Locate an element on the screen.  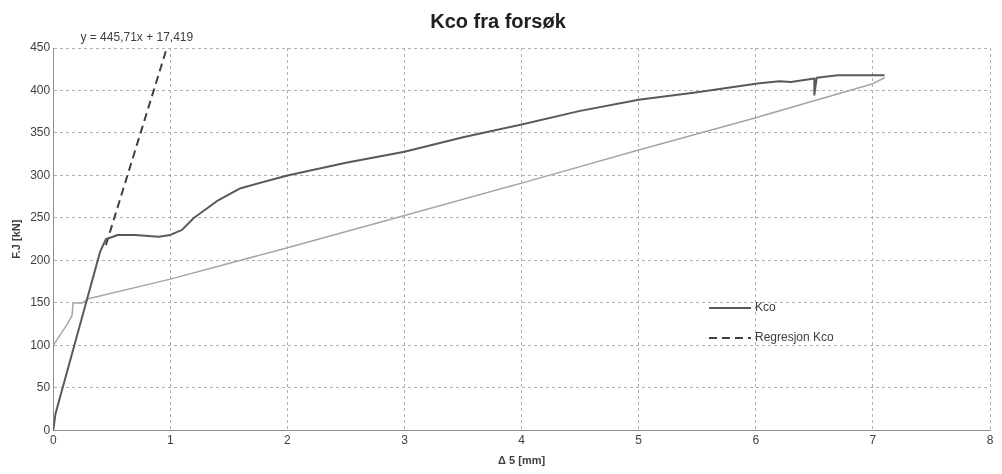
y-tick-label: 300 is located at coordinates (40, 174).